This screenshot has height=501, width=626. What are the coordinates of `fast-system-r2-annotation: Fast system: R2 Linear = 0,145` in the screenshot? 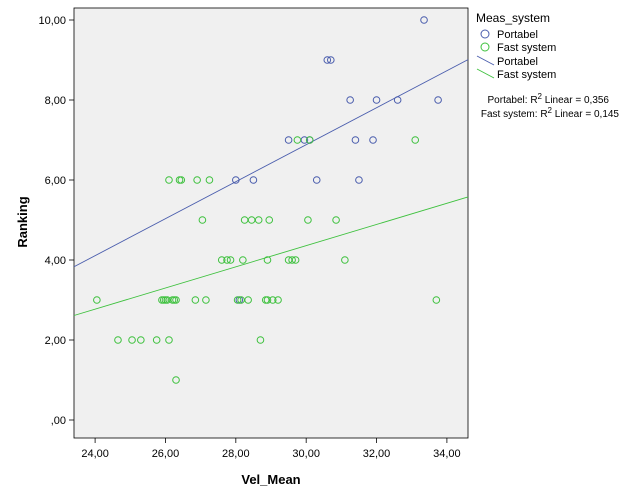 It's located at (550, 113).